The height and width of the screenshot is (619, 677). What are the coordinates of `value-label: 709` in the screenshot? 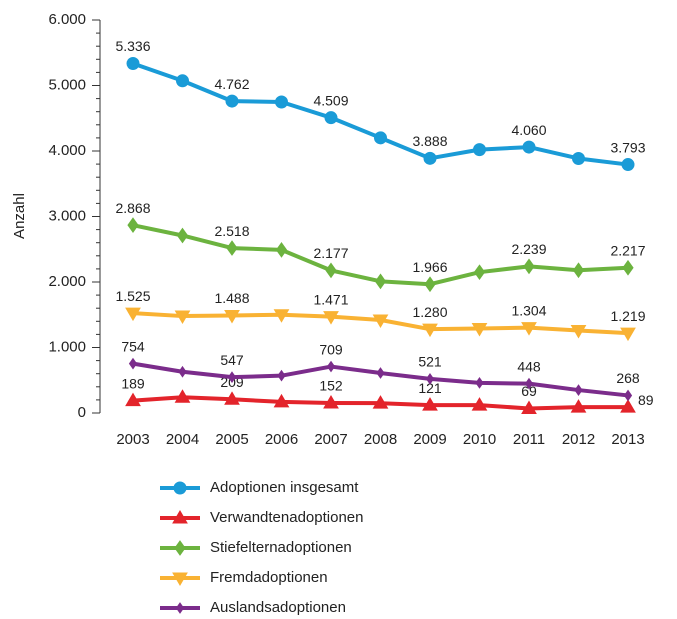 It's located at (331, 349).